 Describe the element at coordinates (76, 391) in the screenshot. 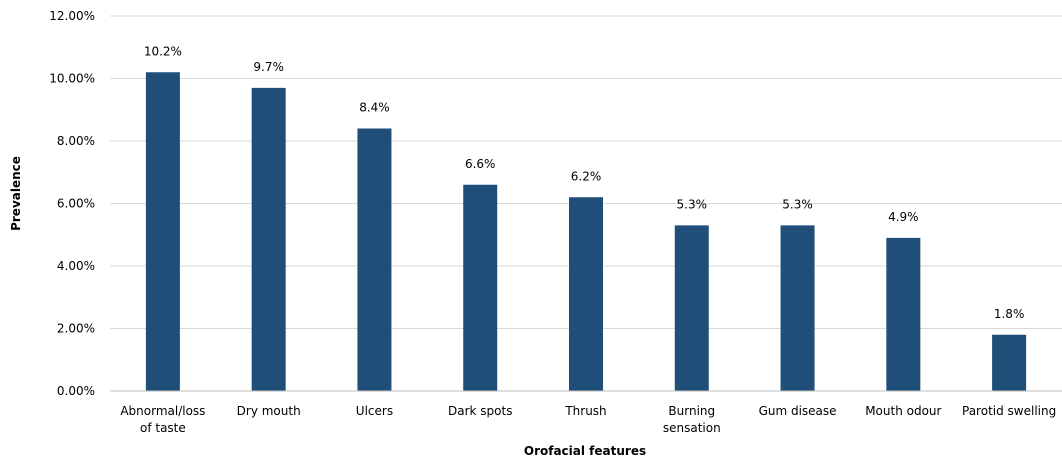

I see `y-tick-label: 0.00%` at that location.